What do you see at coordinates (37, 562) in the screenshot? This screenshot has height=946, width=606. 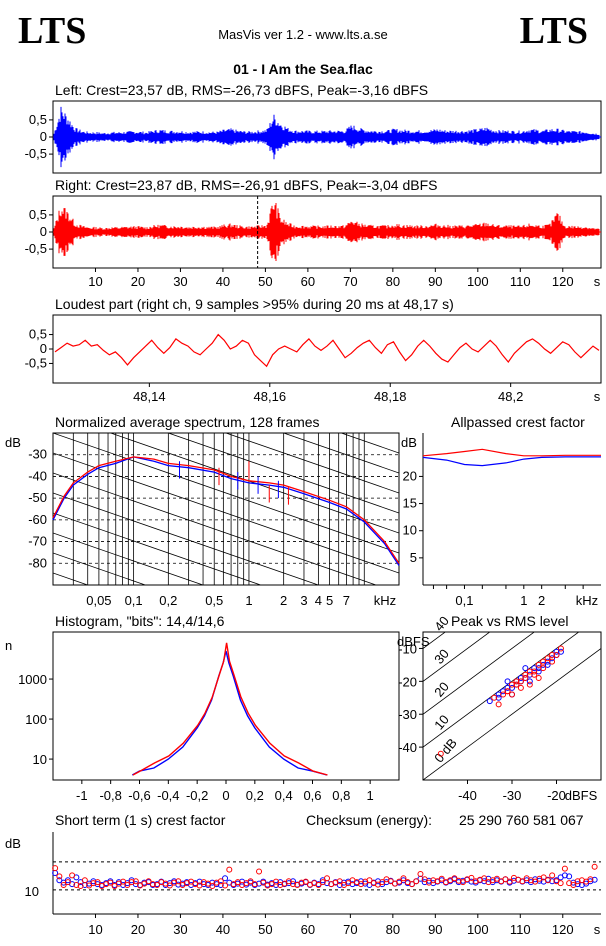 I see `spectrum-ytick-label: -80` at bounding box center [37, 562].